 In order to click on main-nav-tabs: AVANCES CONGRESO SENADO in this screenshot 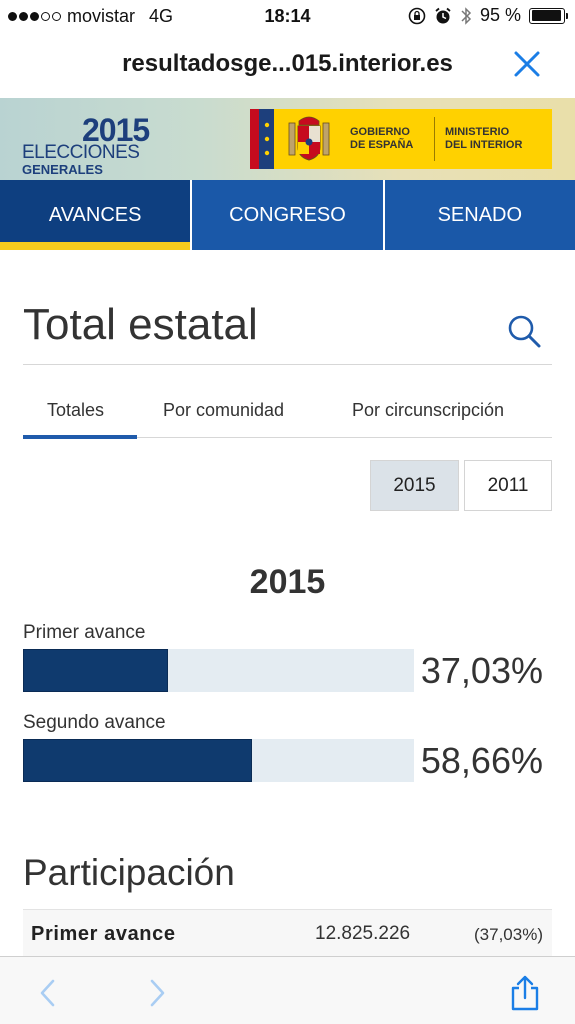, I will do `click(287, 215)`.